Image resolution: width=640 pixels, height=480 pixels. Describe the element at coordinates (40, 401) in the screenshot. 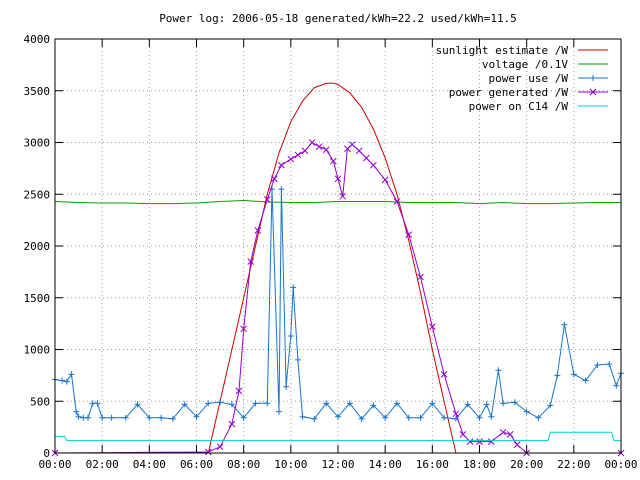

I see `y-tick-label: 500` at that location.